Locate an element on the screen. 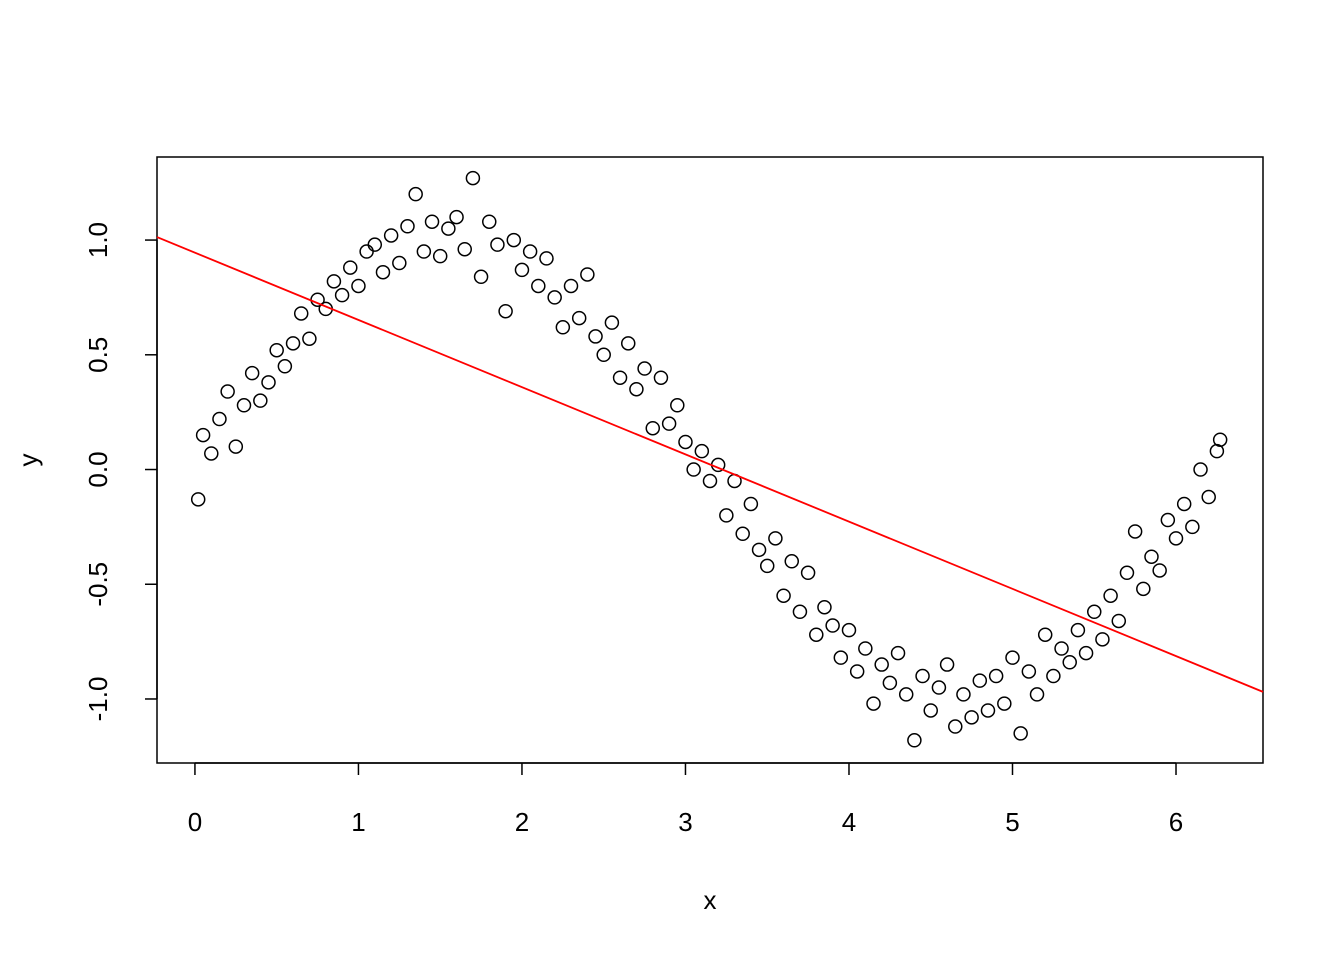  x-tick-label: 3 is located at coordinates (685, 822).